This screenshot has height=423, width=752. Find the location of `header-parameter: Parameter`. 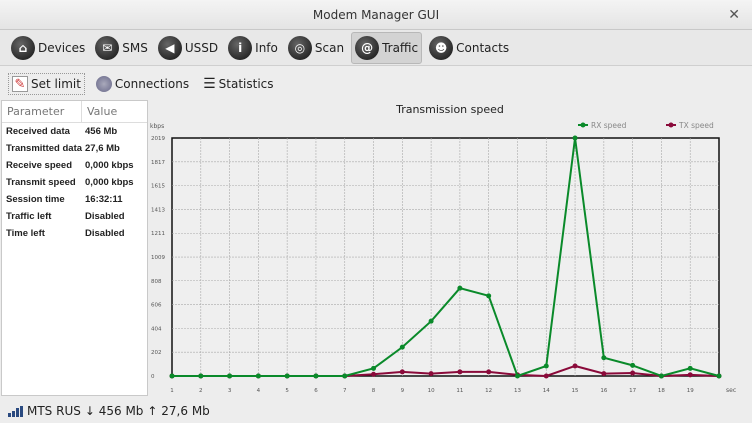

header-parameter: Parameter is located at coordinates (42, 111).